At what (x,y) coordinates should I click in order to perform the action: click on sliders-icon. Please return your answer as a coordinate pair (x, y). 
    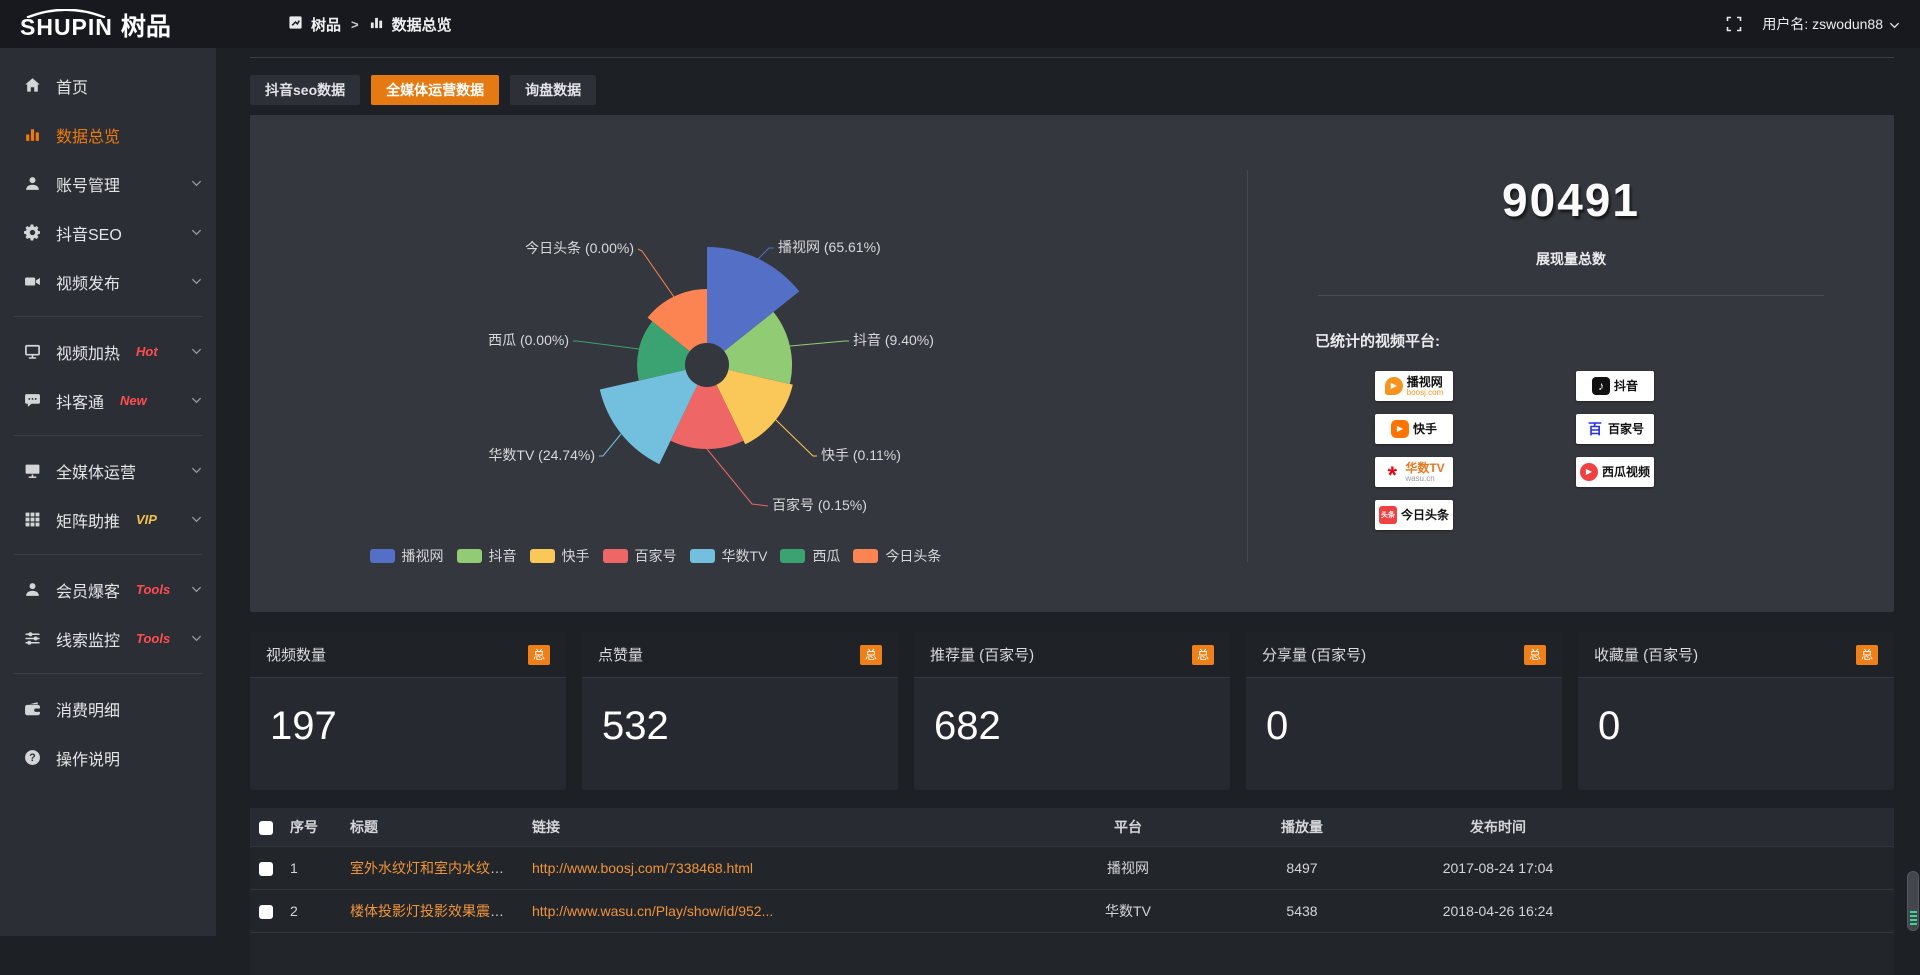
    Looking at the image, I should click on (32, 638).